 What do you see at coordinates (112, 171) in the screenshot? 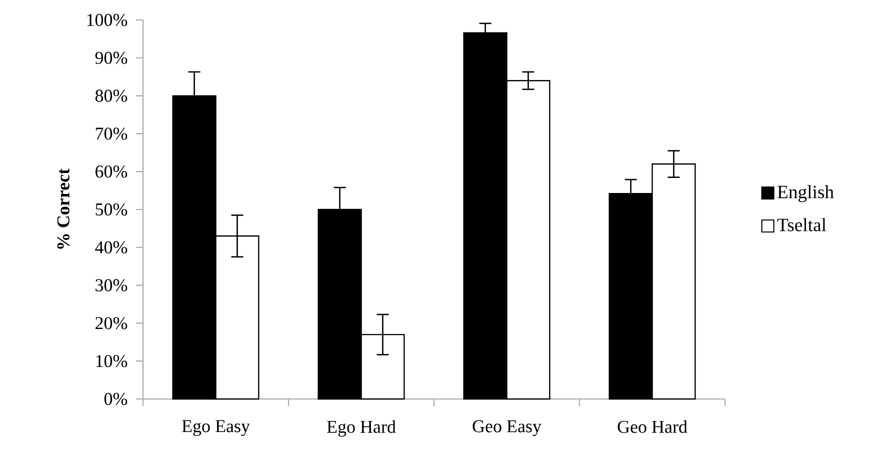
I see `y-tick-label: 60%` at bounding box center [112, 171].